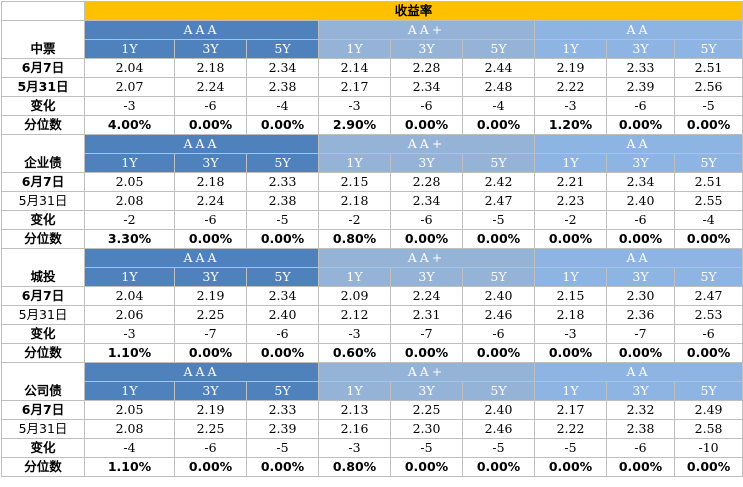  Describe the element at coordinates (372, 68) in the screenshot. I see `table-row: 6月7日 2.04 2.18 2.34 2.14 2.28 2.44 2.19 2.33 2.51` at that location.